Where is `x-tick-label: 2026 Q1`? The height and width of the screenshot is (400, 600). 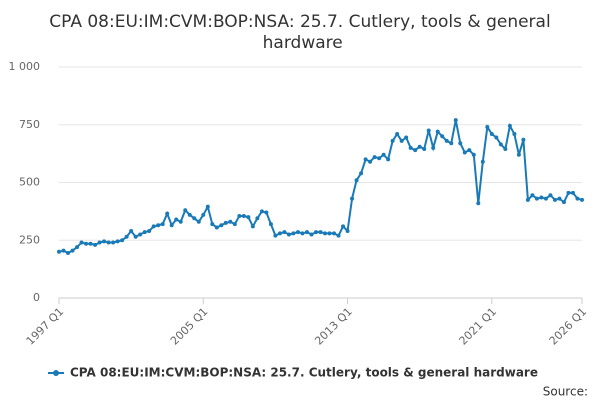
x-tick-label: 2026 Q1 is located at coordinates (568, 326).